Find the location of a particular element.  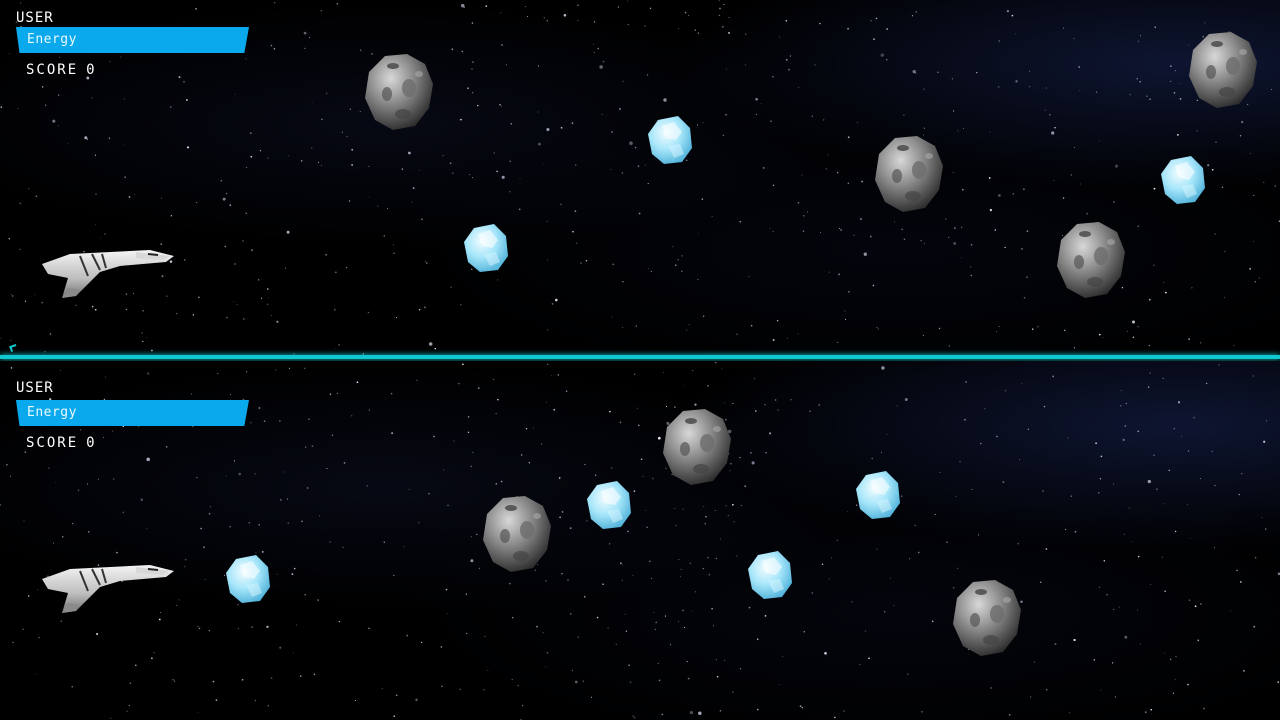

player-one-score: SCORE 0 is located at coordinates (61, 70).